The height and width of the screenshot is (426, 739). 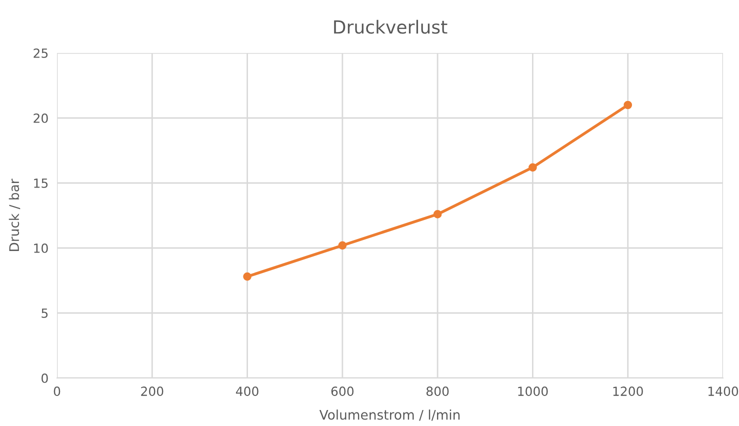 What do you see at coordinates (14, 214) in the screenshot?
I see `y-axis-title: Druck / bar` at bounding box center [14, 214].